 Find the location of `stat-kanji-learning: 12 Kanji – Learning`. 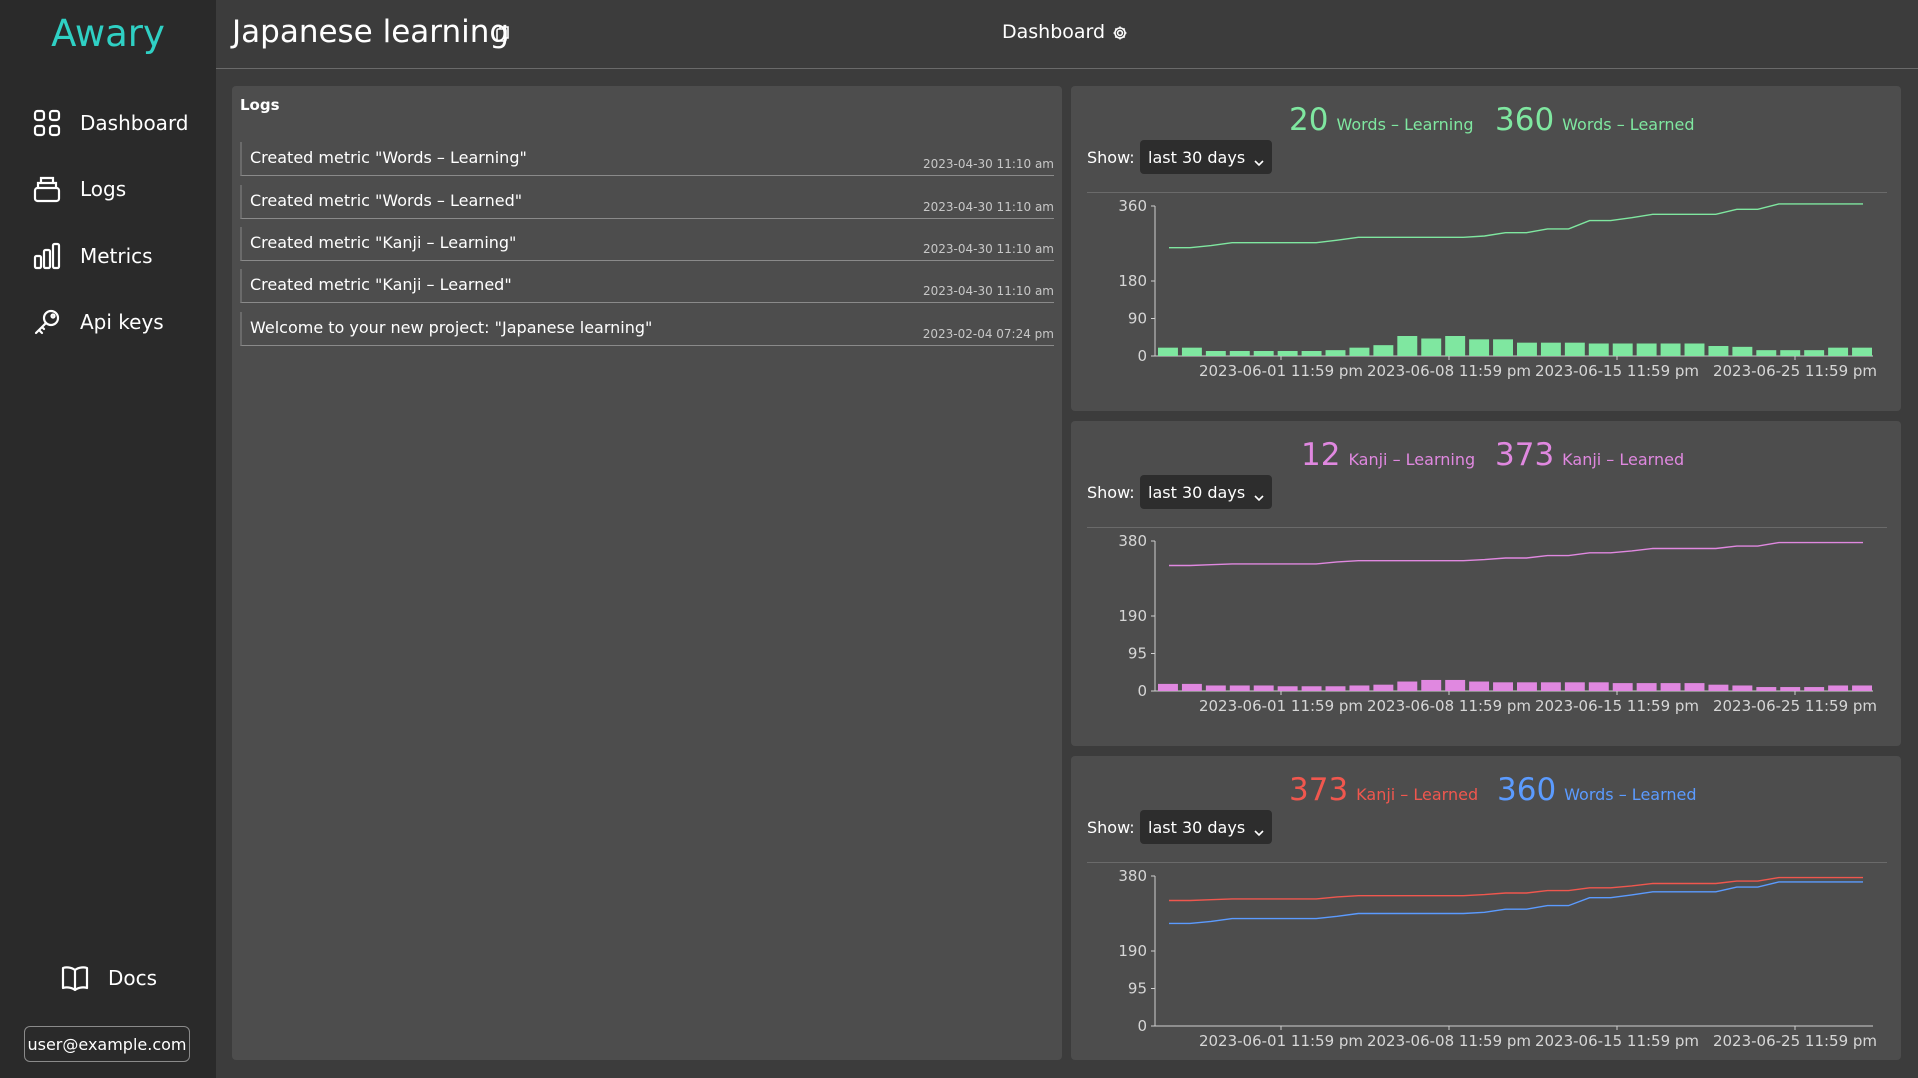

stat-kanji-learning: 12 Kanji – Learning is located at coordinates (1388, 455).